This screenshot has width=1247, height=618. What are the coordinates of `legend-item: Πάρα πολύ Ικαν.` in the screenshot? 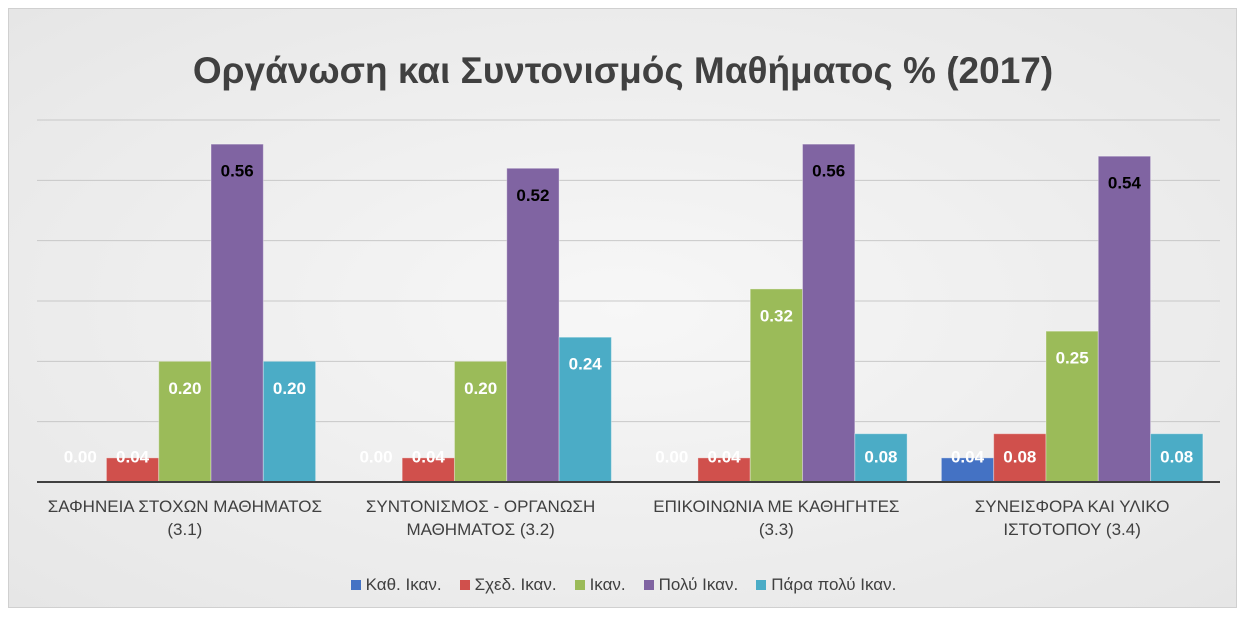 It's located at (826, 585).